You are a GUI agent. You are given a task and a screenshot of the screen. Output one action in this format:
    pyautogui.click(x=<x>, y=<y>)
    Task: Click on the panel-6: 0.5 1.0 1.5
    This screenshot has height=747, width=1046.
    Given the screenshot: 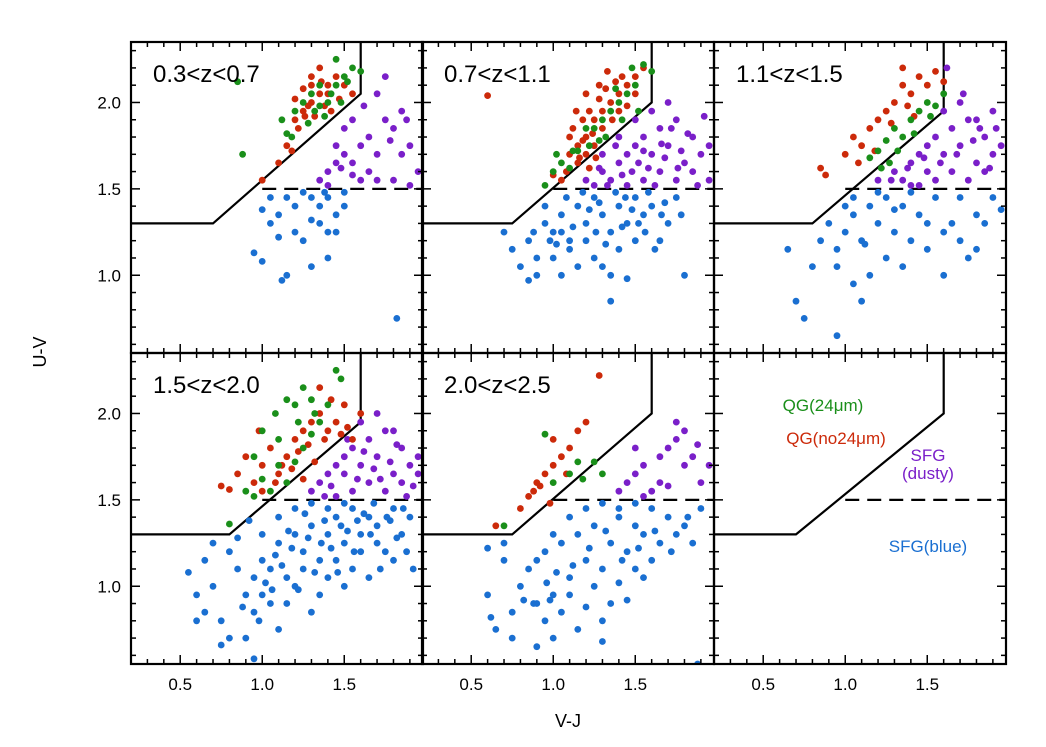 What is the action you would take?
    pyautogui.click(x=860, y=522)
    